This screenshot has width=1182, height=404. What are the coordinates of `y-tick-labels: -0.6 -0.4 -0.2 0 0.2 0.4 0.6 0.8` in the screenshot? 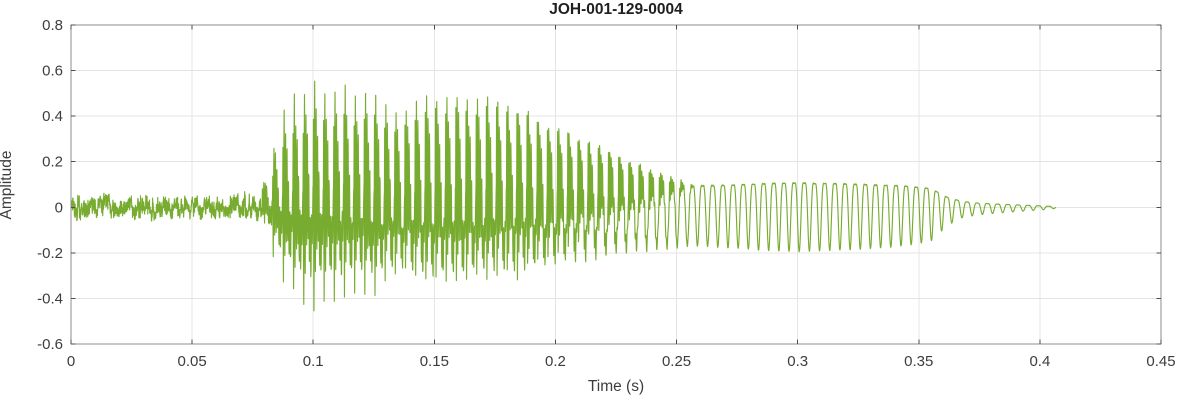 It's located at (50, 185).